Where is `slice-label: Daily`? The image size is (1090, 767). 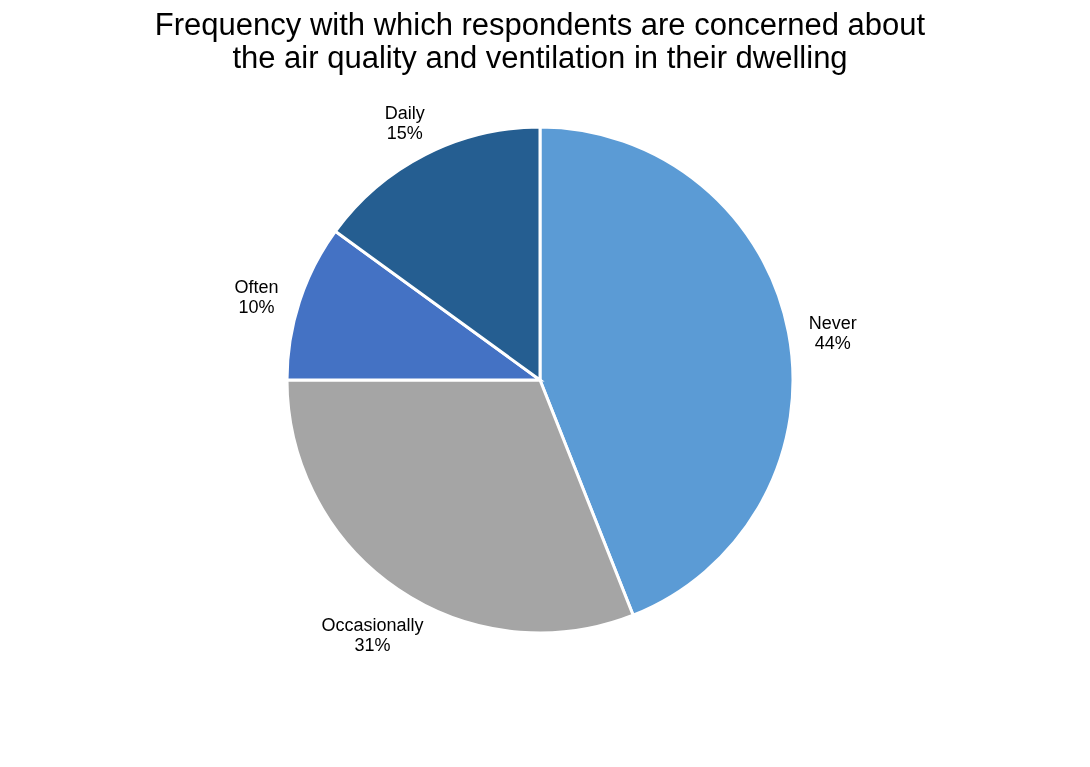
slice-label: Daily is located at coordinates (404, 113).